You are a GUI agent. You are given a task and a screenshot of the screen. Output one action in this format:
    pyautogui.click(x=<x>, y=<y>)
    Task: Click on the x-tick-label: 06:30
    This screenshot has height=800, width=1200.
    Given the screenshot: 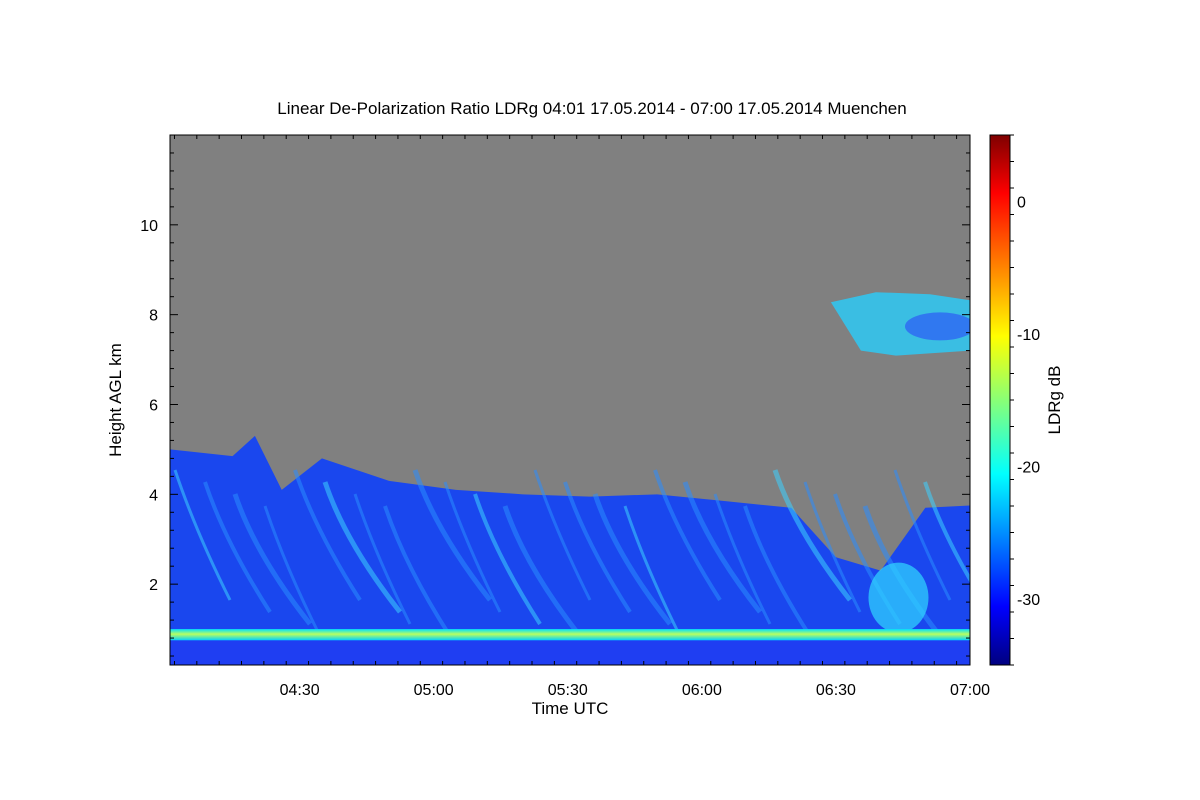 What is the action you would take?
    pyautogui.click(x=836, y=690)
    